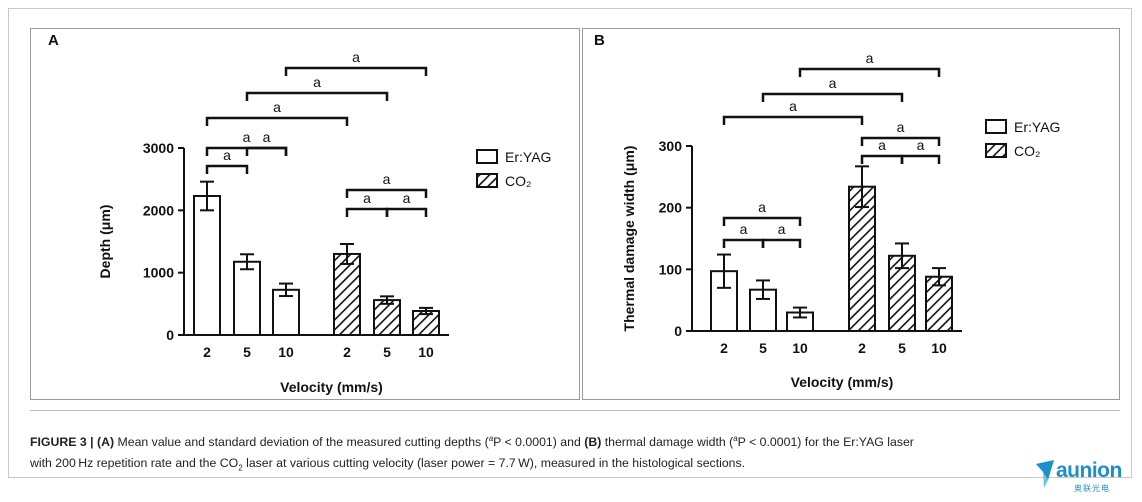  Describe the element at coordinates (528, 157) in the screenshot. I see `panel-a-legend-label: Er:YAG` at that location.